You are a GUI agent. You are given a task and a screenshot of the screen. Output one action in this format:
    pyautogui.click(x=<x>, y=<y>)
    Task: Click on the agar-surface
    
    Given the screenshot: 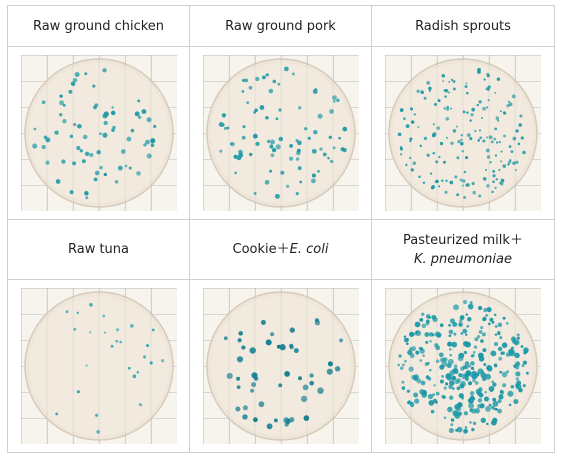 What is the action you would take?
    pyautogui.click(x=280, y=366)
    